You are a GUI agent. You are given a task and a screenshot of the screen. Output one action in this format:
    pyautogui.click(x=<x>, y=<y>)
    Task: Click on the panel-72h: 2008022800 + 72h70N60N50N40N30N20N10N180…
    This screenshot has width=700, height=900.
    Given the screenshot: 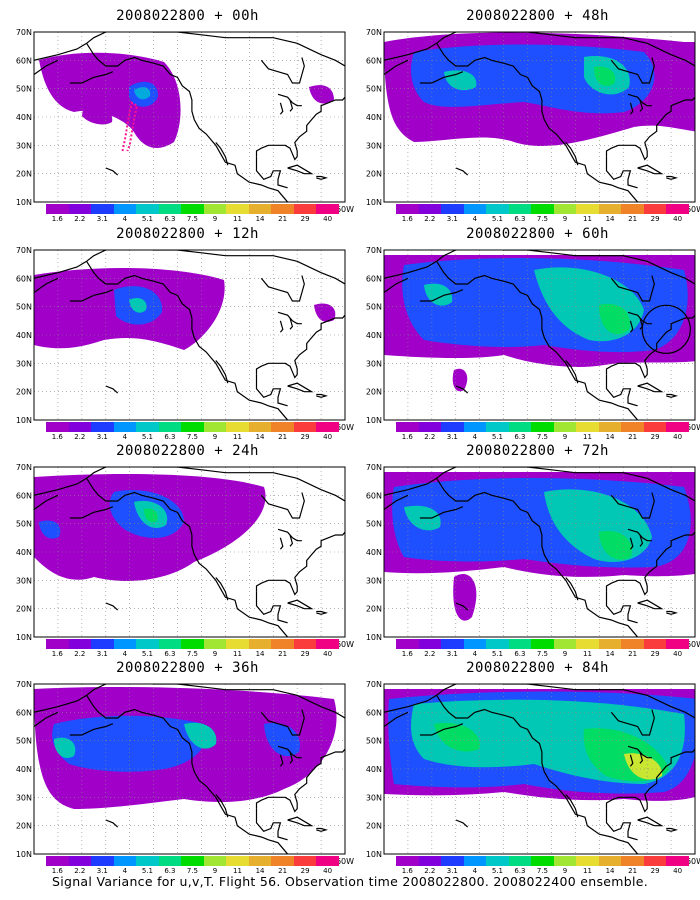 What is the action you would take?
    pyautogui.click(x=533, y=551)
    